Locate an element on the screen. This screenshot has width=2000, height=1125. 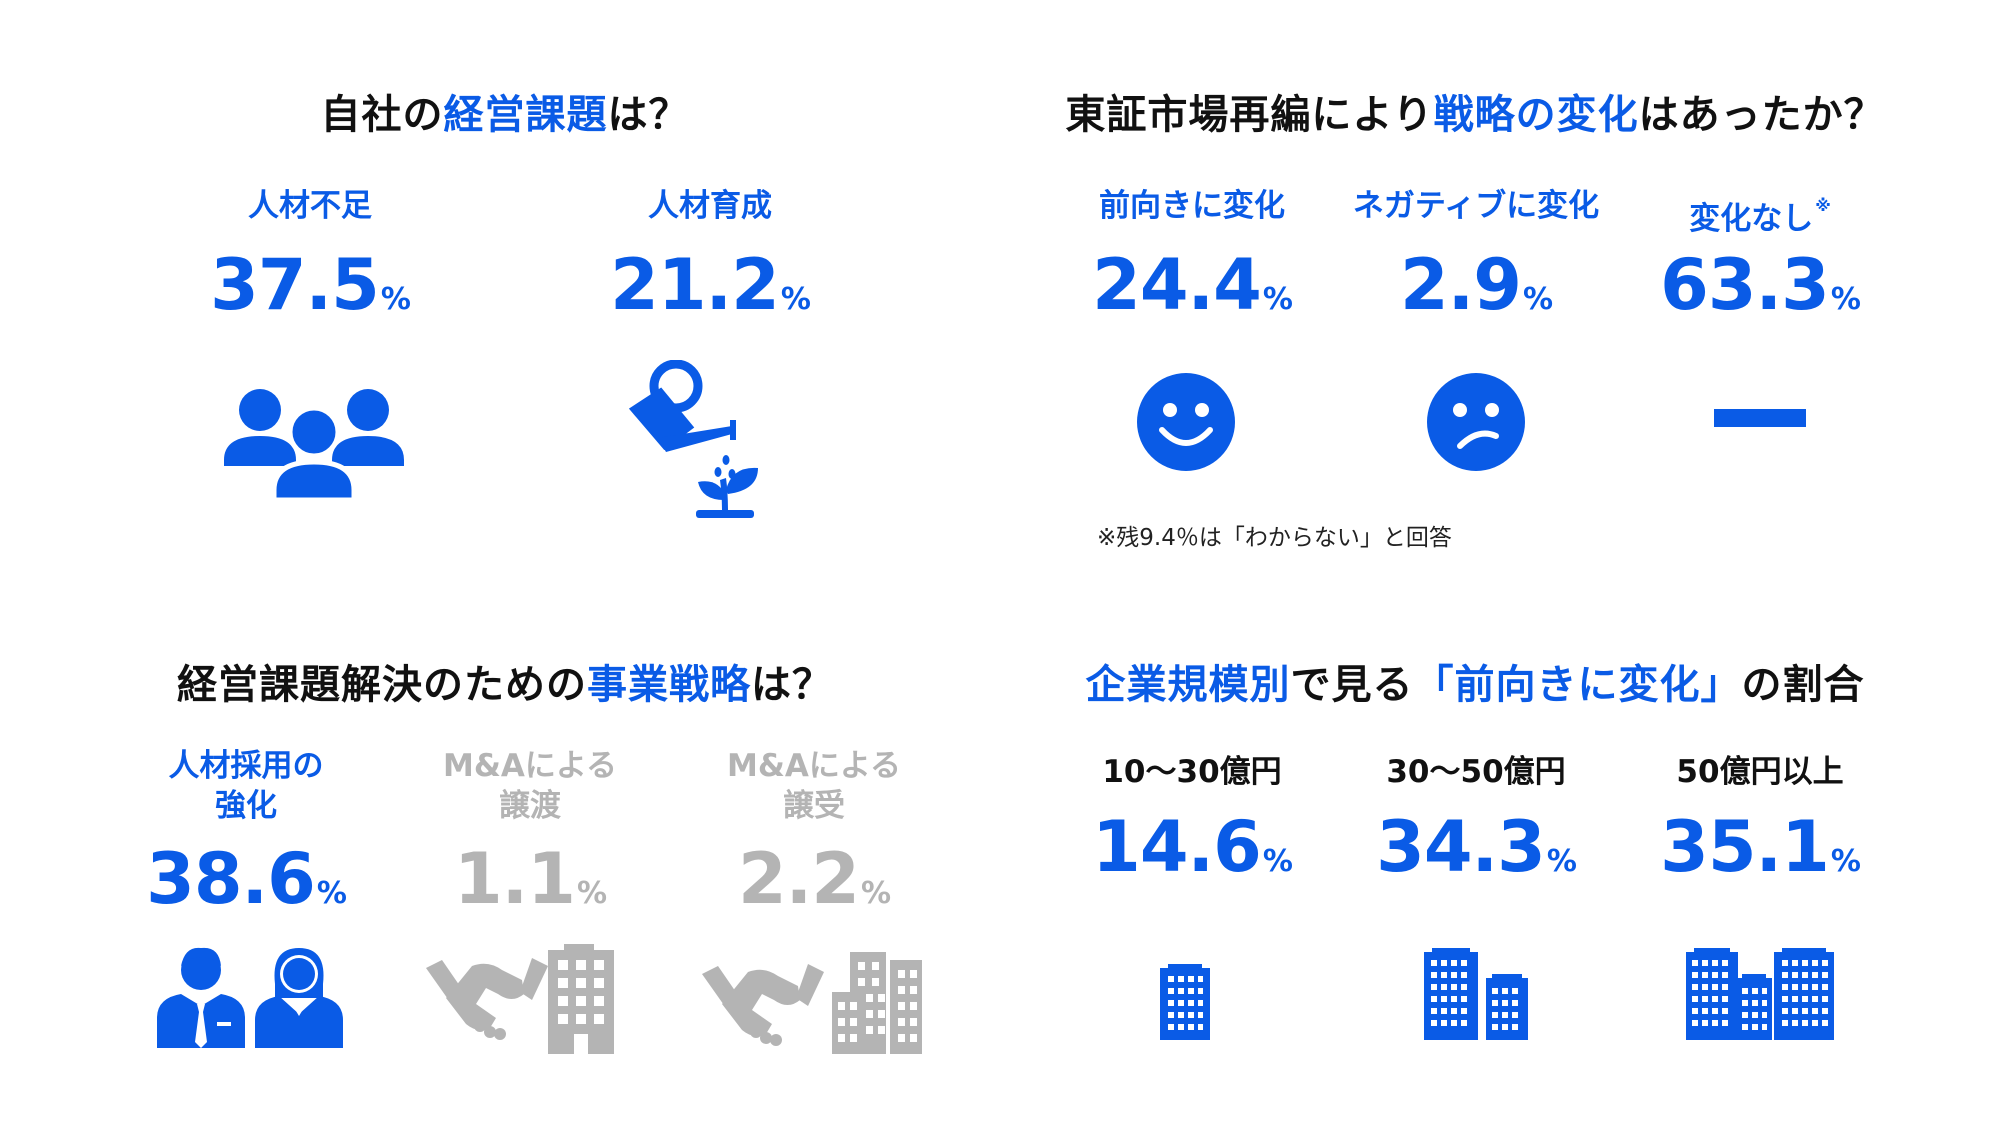
q1-item-label: 人材育成 is located at coordinates (710, 206).